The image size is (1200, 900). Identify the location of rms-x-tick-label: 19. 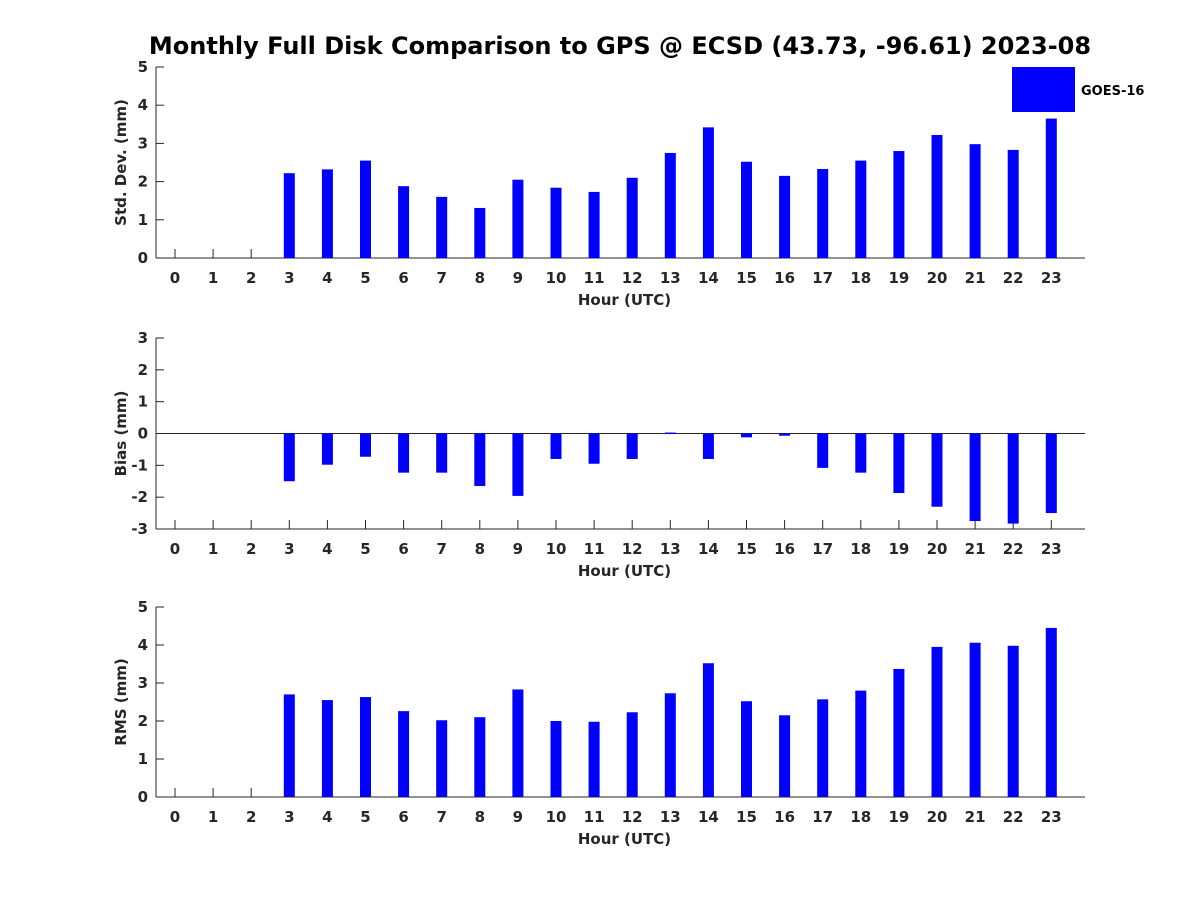
(898, 817).